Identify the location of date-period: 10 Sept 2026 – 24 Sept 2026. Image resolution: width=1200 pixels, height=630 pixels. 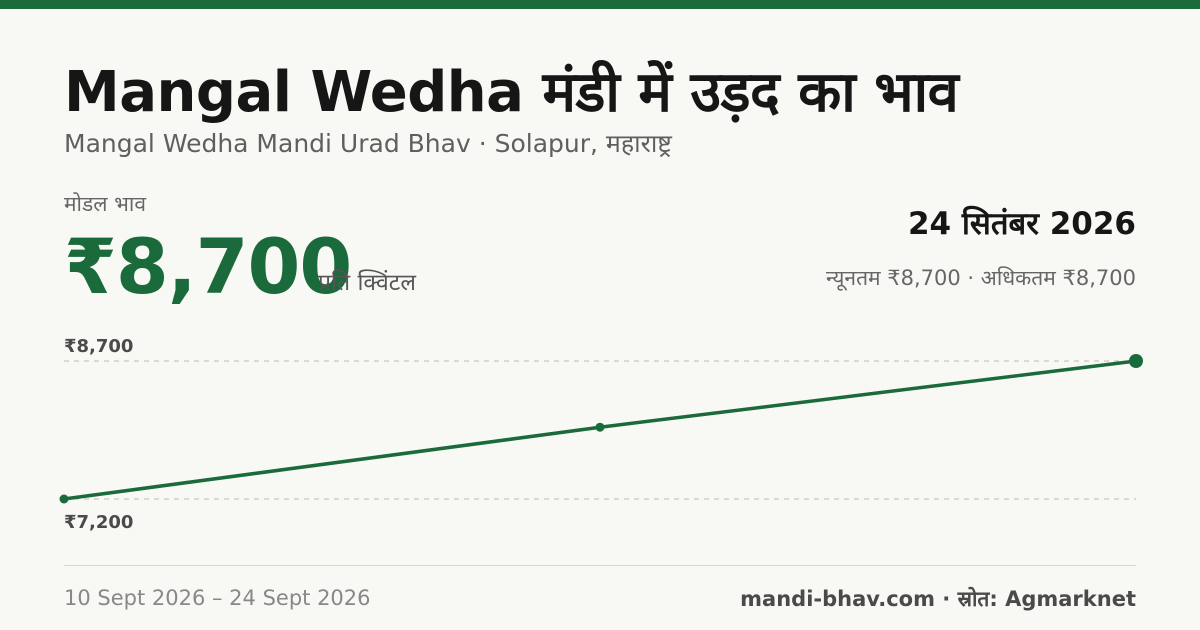
(217, 598).